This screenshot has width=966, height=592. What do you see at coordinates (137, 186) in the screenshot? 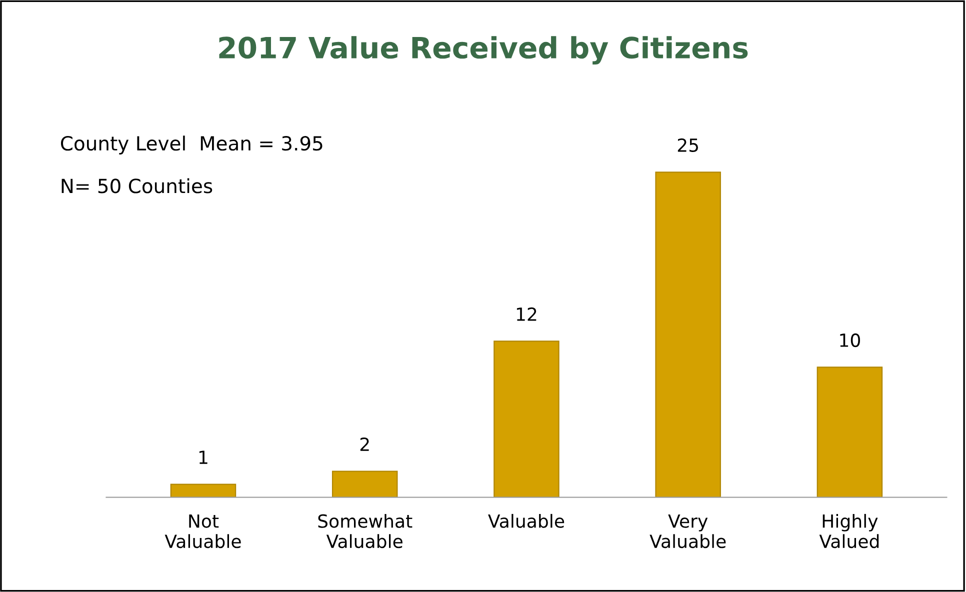
I see `annotation: N= 50 Counties` at bounding box center [137, 186].